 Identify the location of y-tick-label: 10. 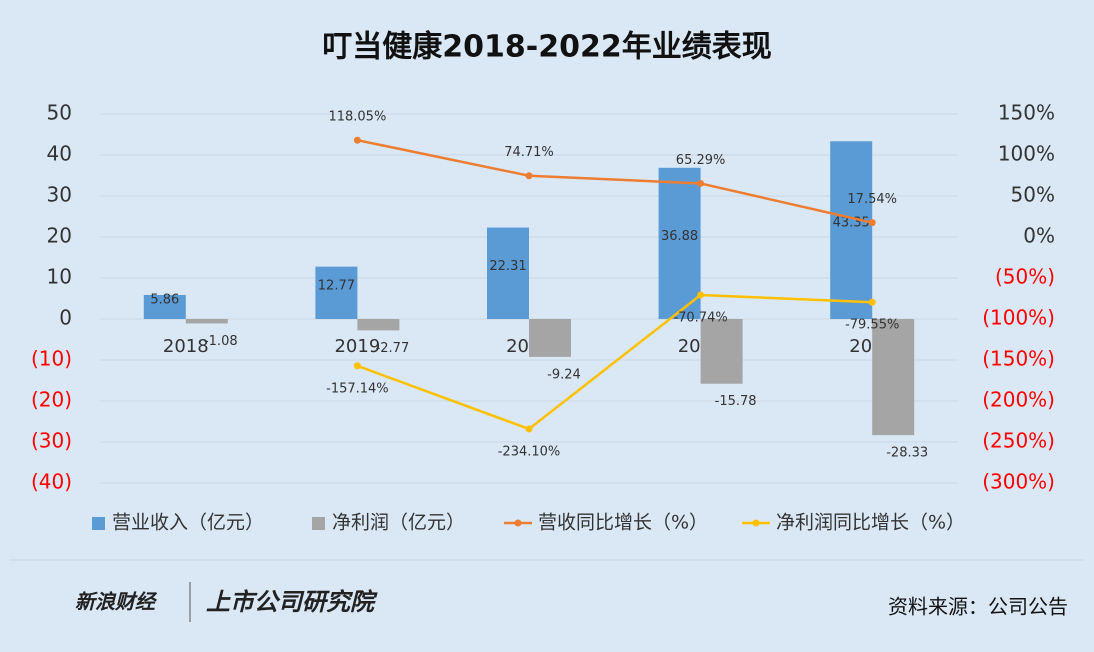
(59, 277).